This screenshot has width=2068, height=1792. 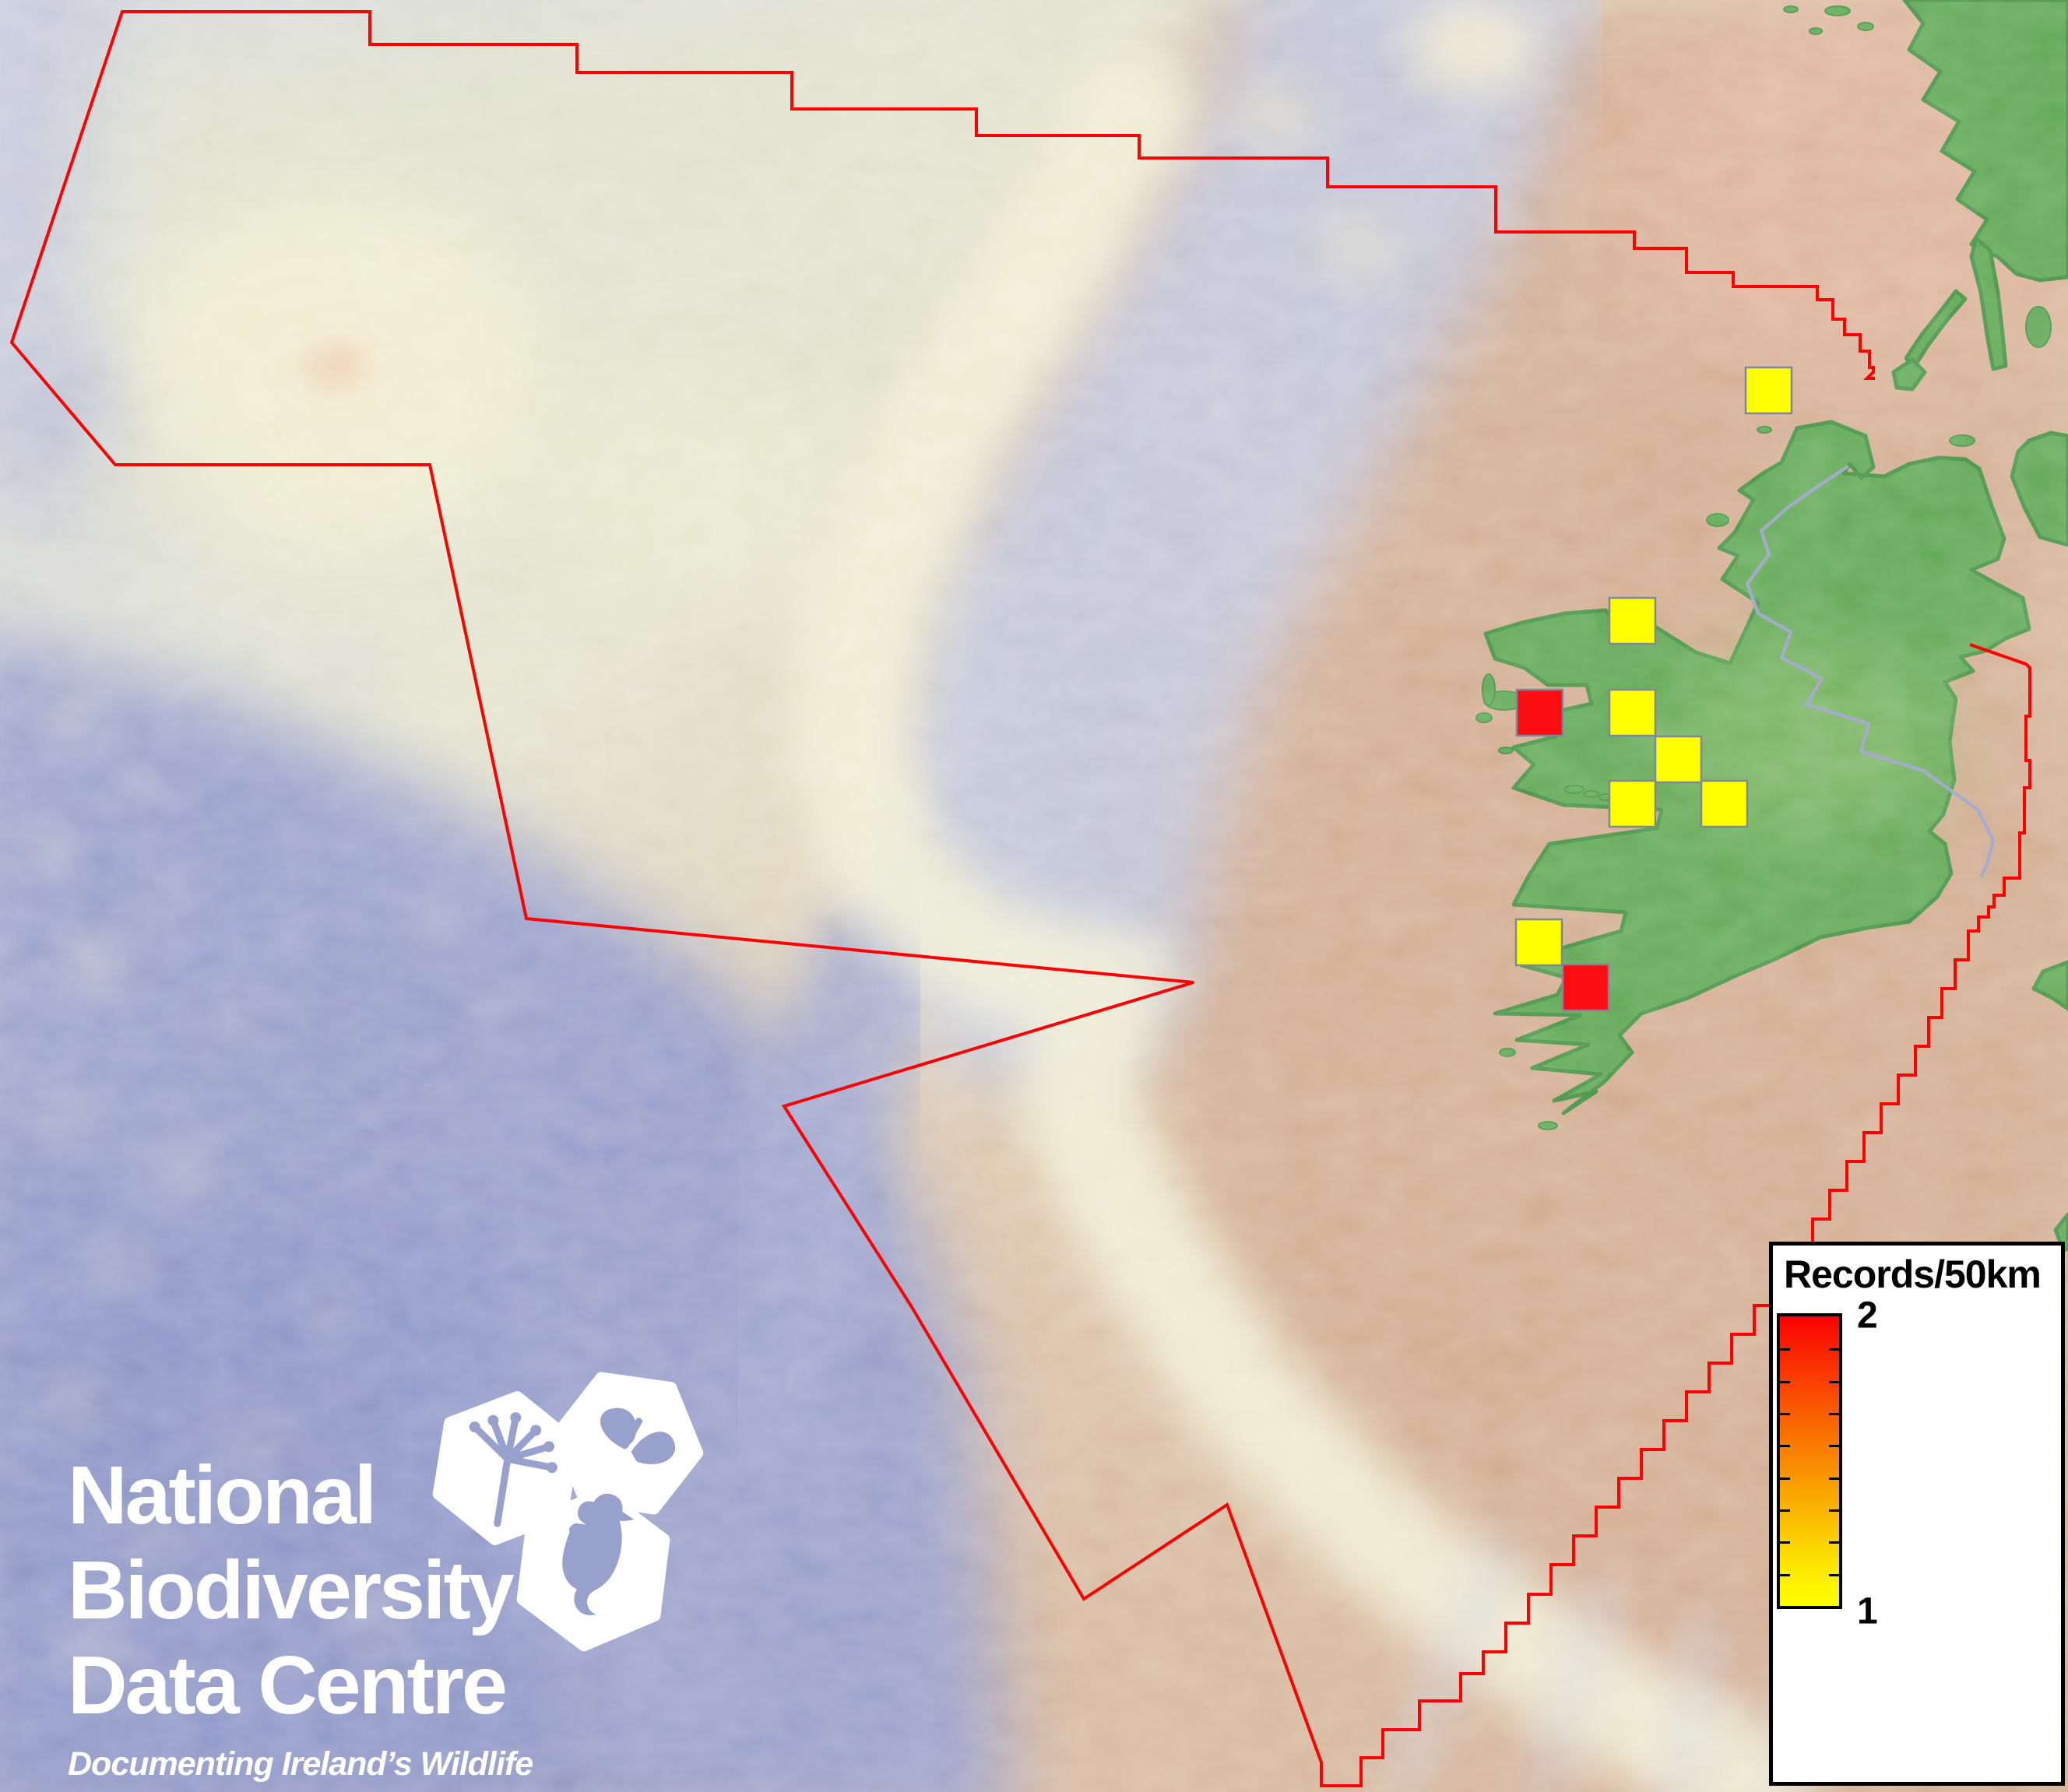 What do you see at coordinates (223, 1495) in the screenshot?
I see `logo-line-1: National` at bounding box center [223, 1495].